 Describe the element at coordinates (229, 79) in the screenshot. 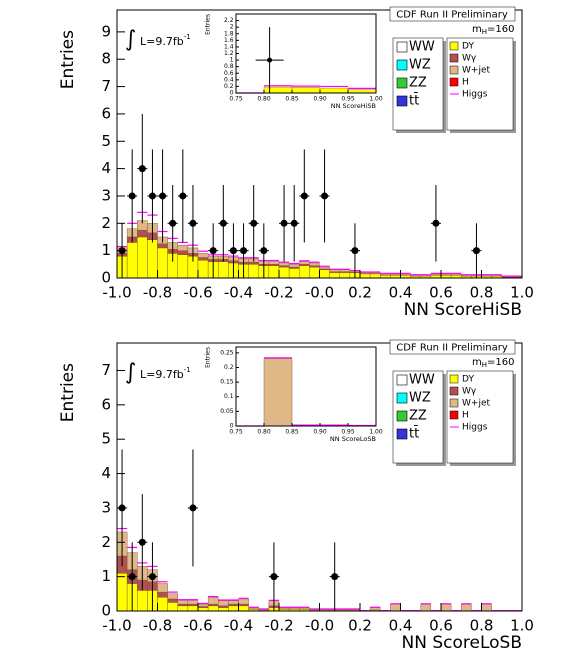

I see `y-tick-label: 0.4` at that location.